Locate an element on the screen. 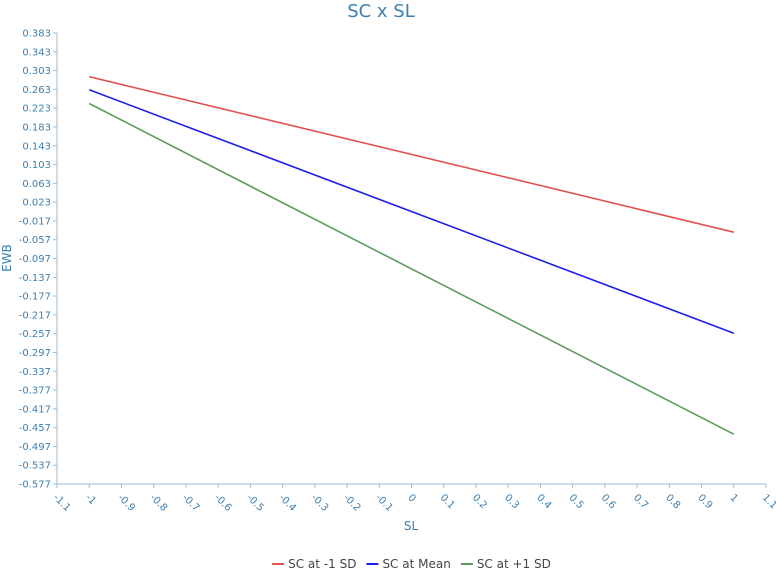 The image size is (776, 575). x-tick-label: 0.3 is located at coordinates (511, 501).